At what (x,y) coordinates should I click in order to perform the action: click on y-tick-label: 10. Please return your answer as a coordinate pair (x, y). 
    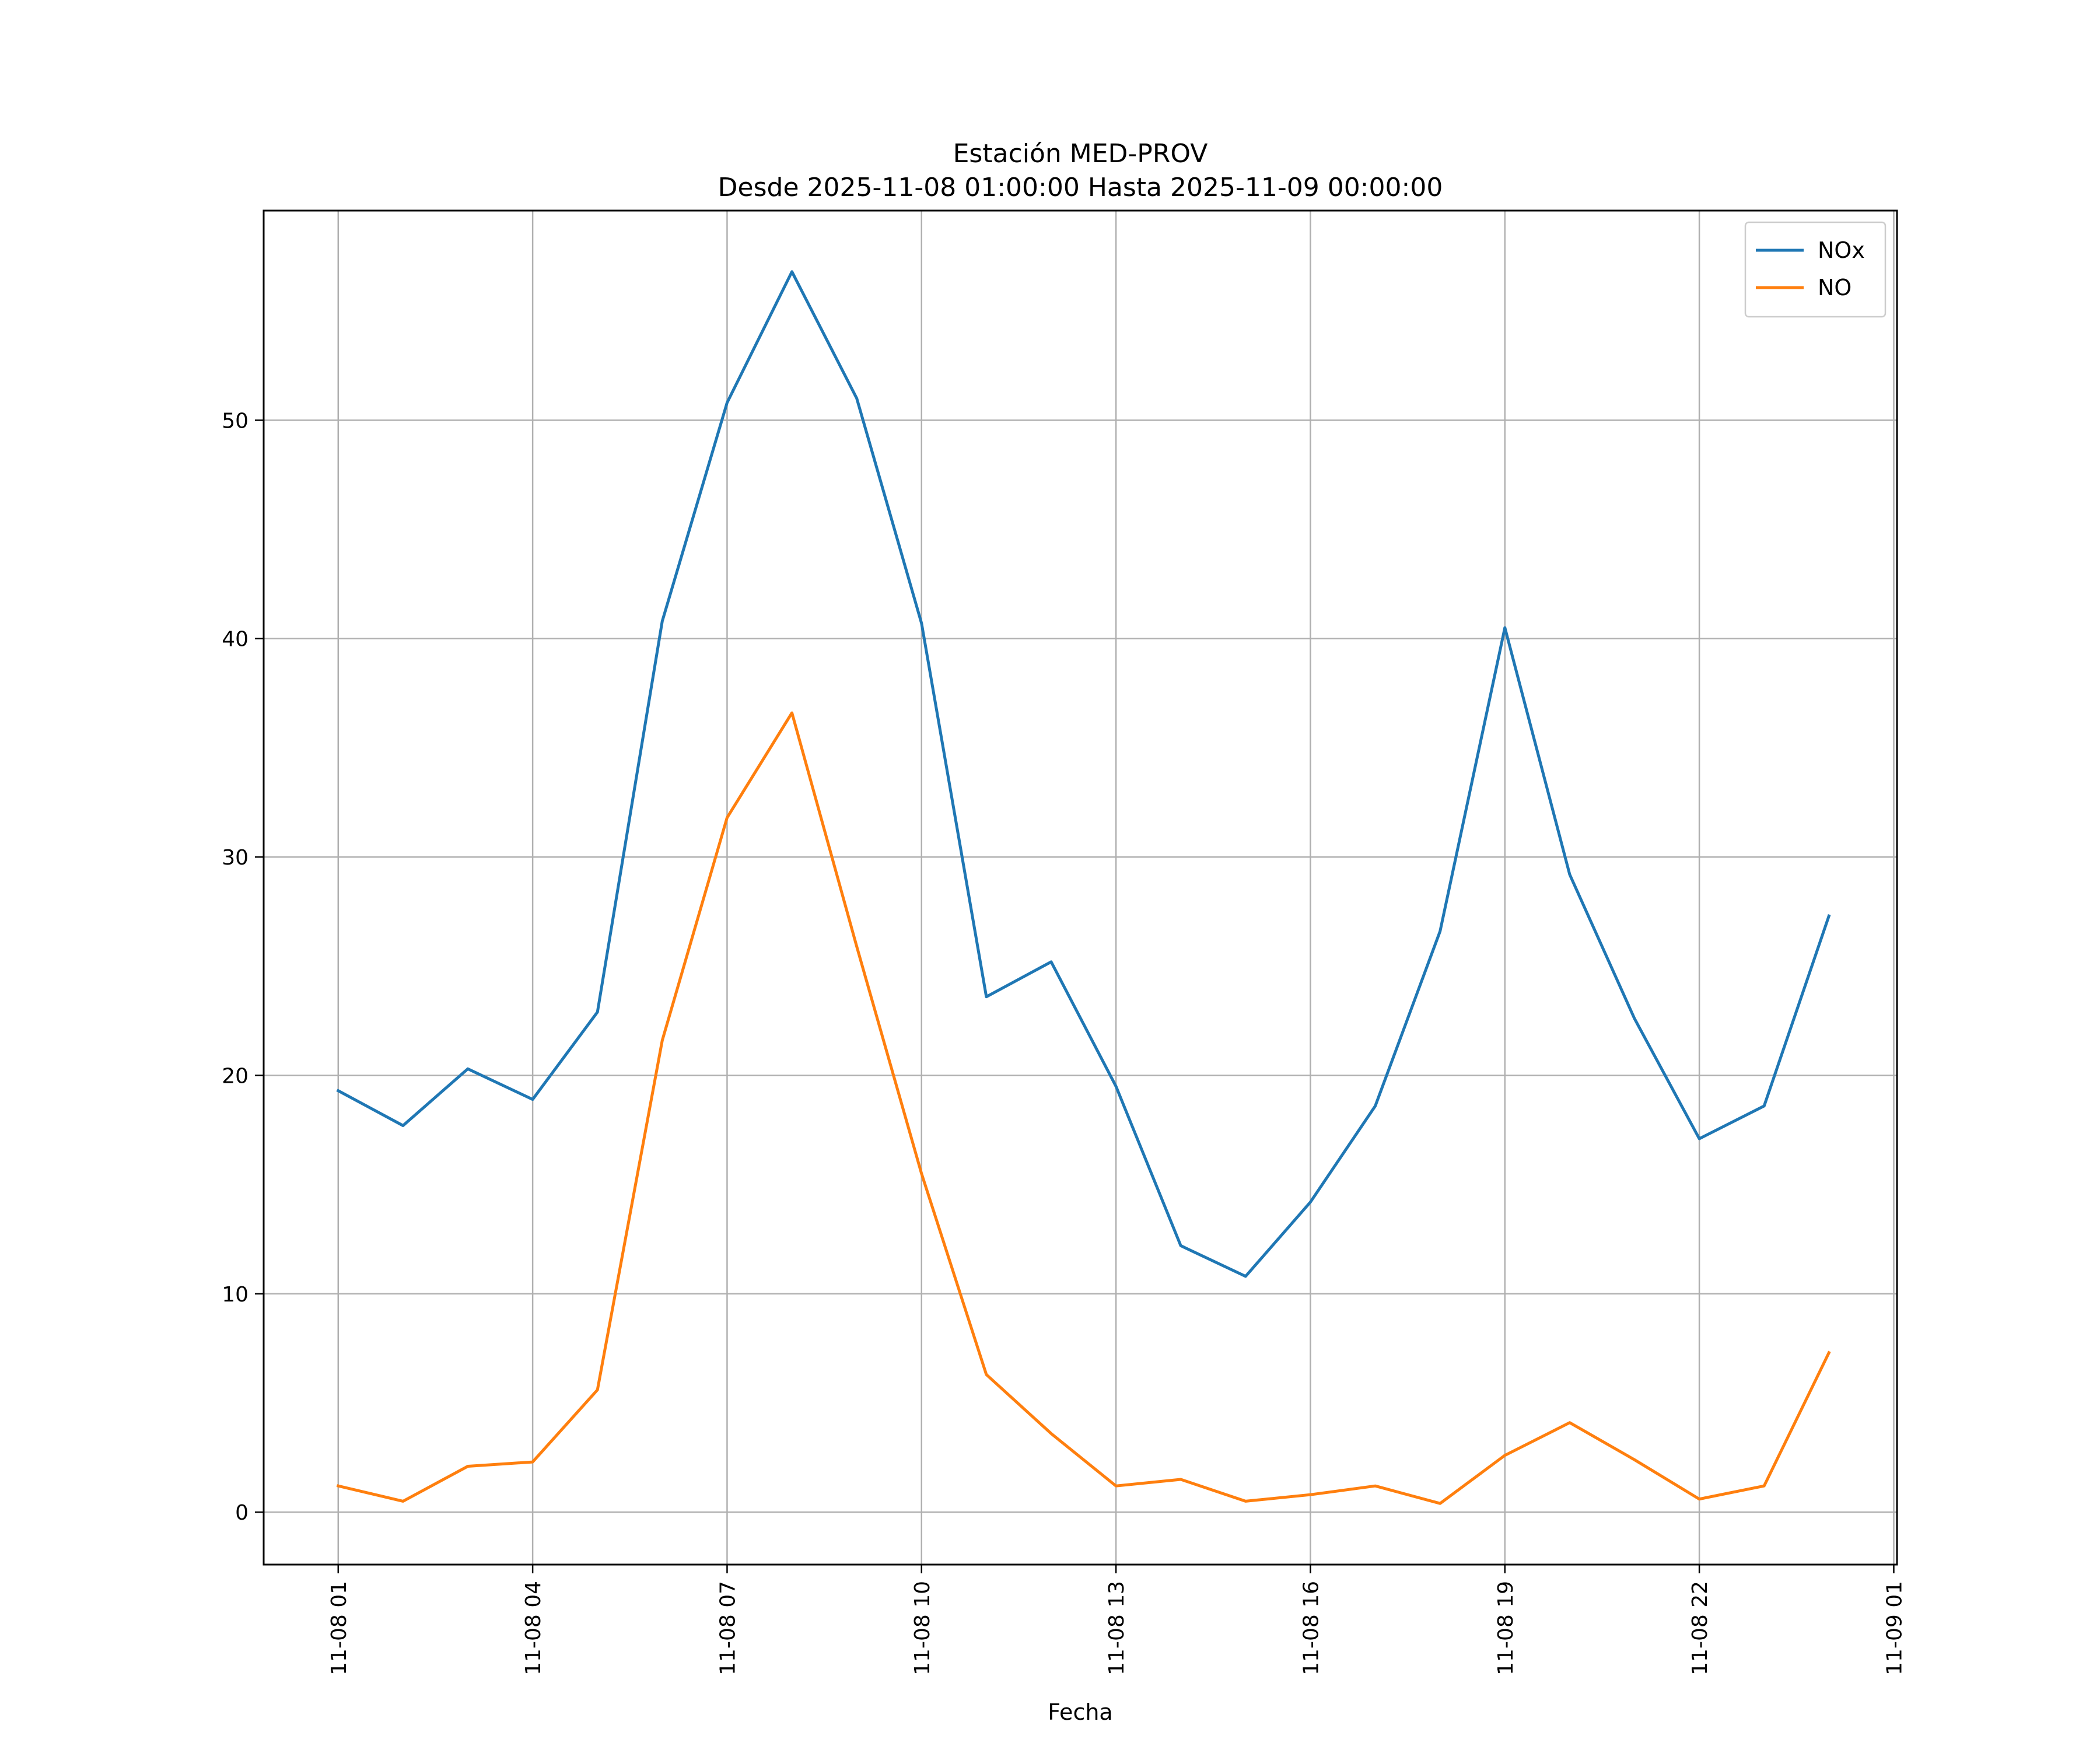
    Looking at the image, I should click on (235, 1295).